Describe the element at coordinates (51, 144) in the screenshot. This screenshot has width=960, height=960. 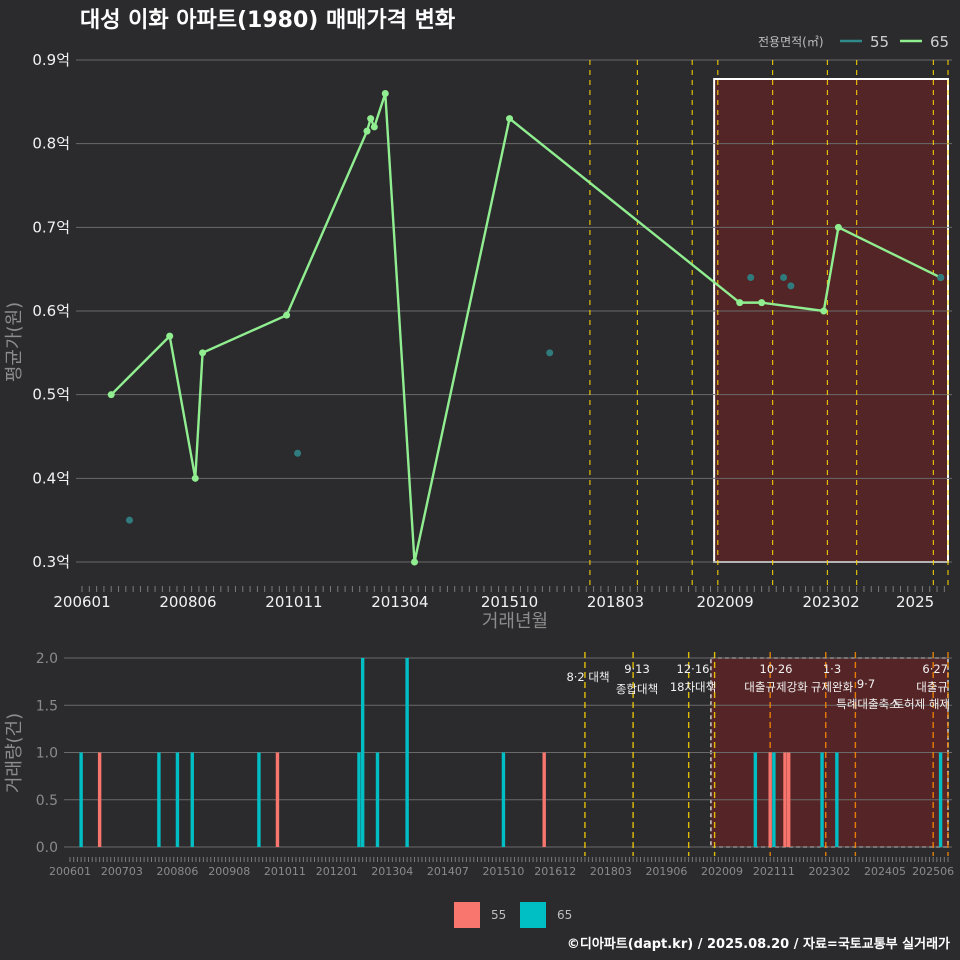
I see `price-y-tick-label: 0.8억` at that location.